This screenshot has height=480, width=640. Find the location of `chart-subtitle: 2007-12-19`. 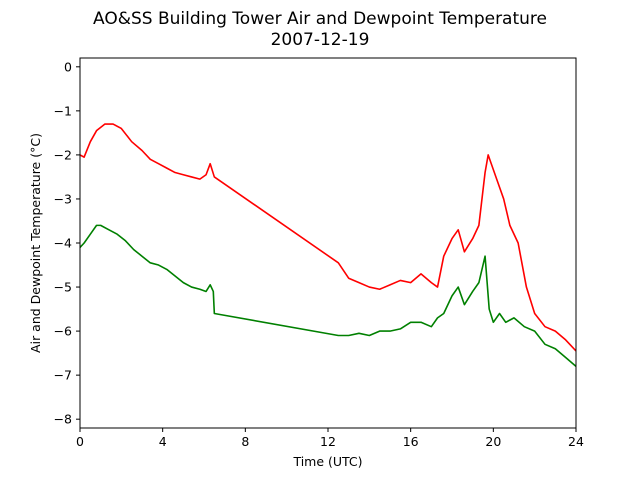

chart-subtitle: 2007-12-19 is located at coordinates (320, 40).